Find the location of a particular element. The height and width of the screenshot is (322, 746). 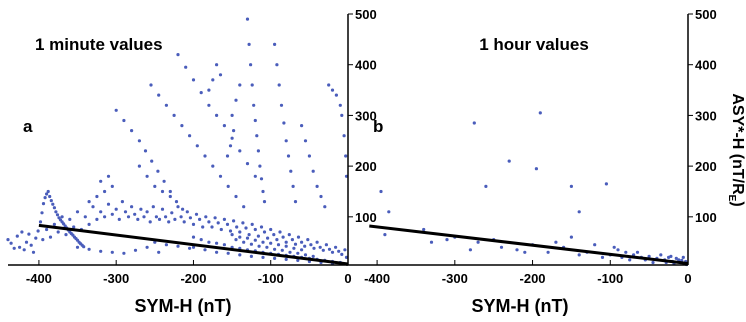

panel-label-a: a is located at coordinates (28, 126).